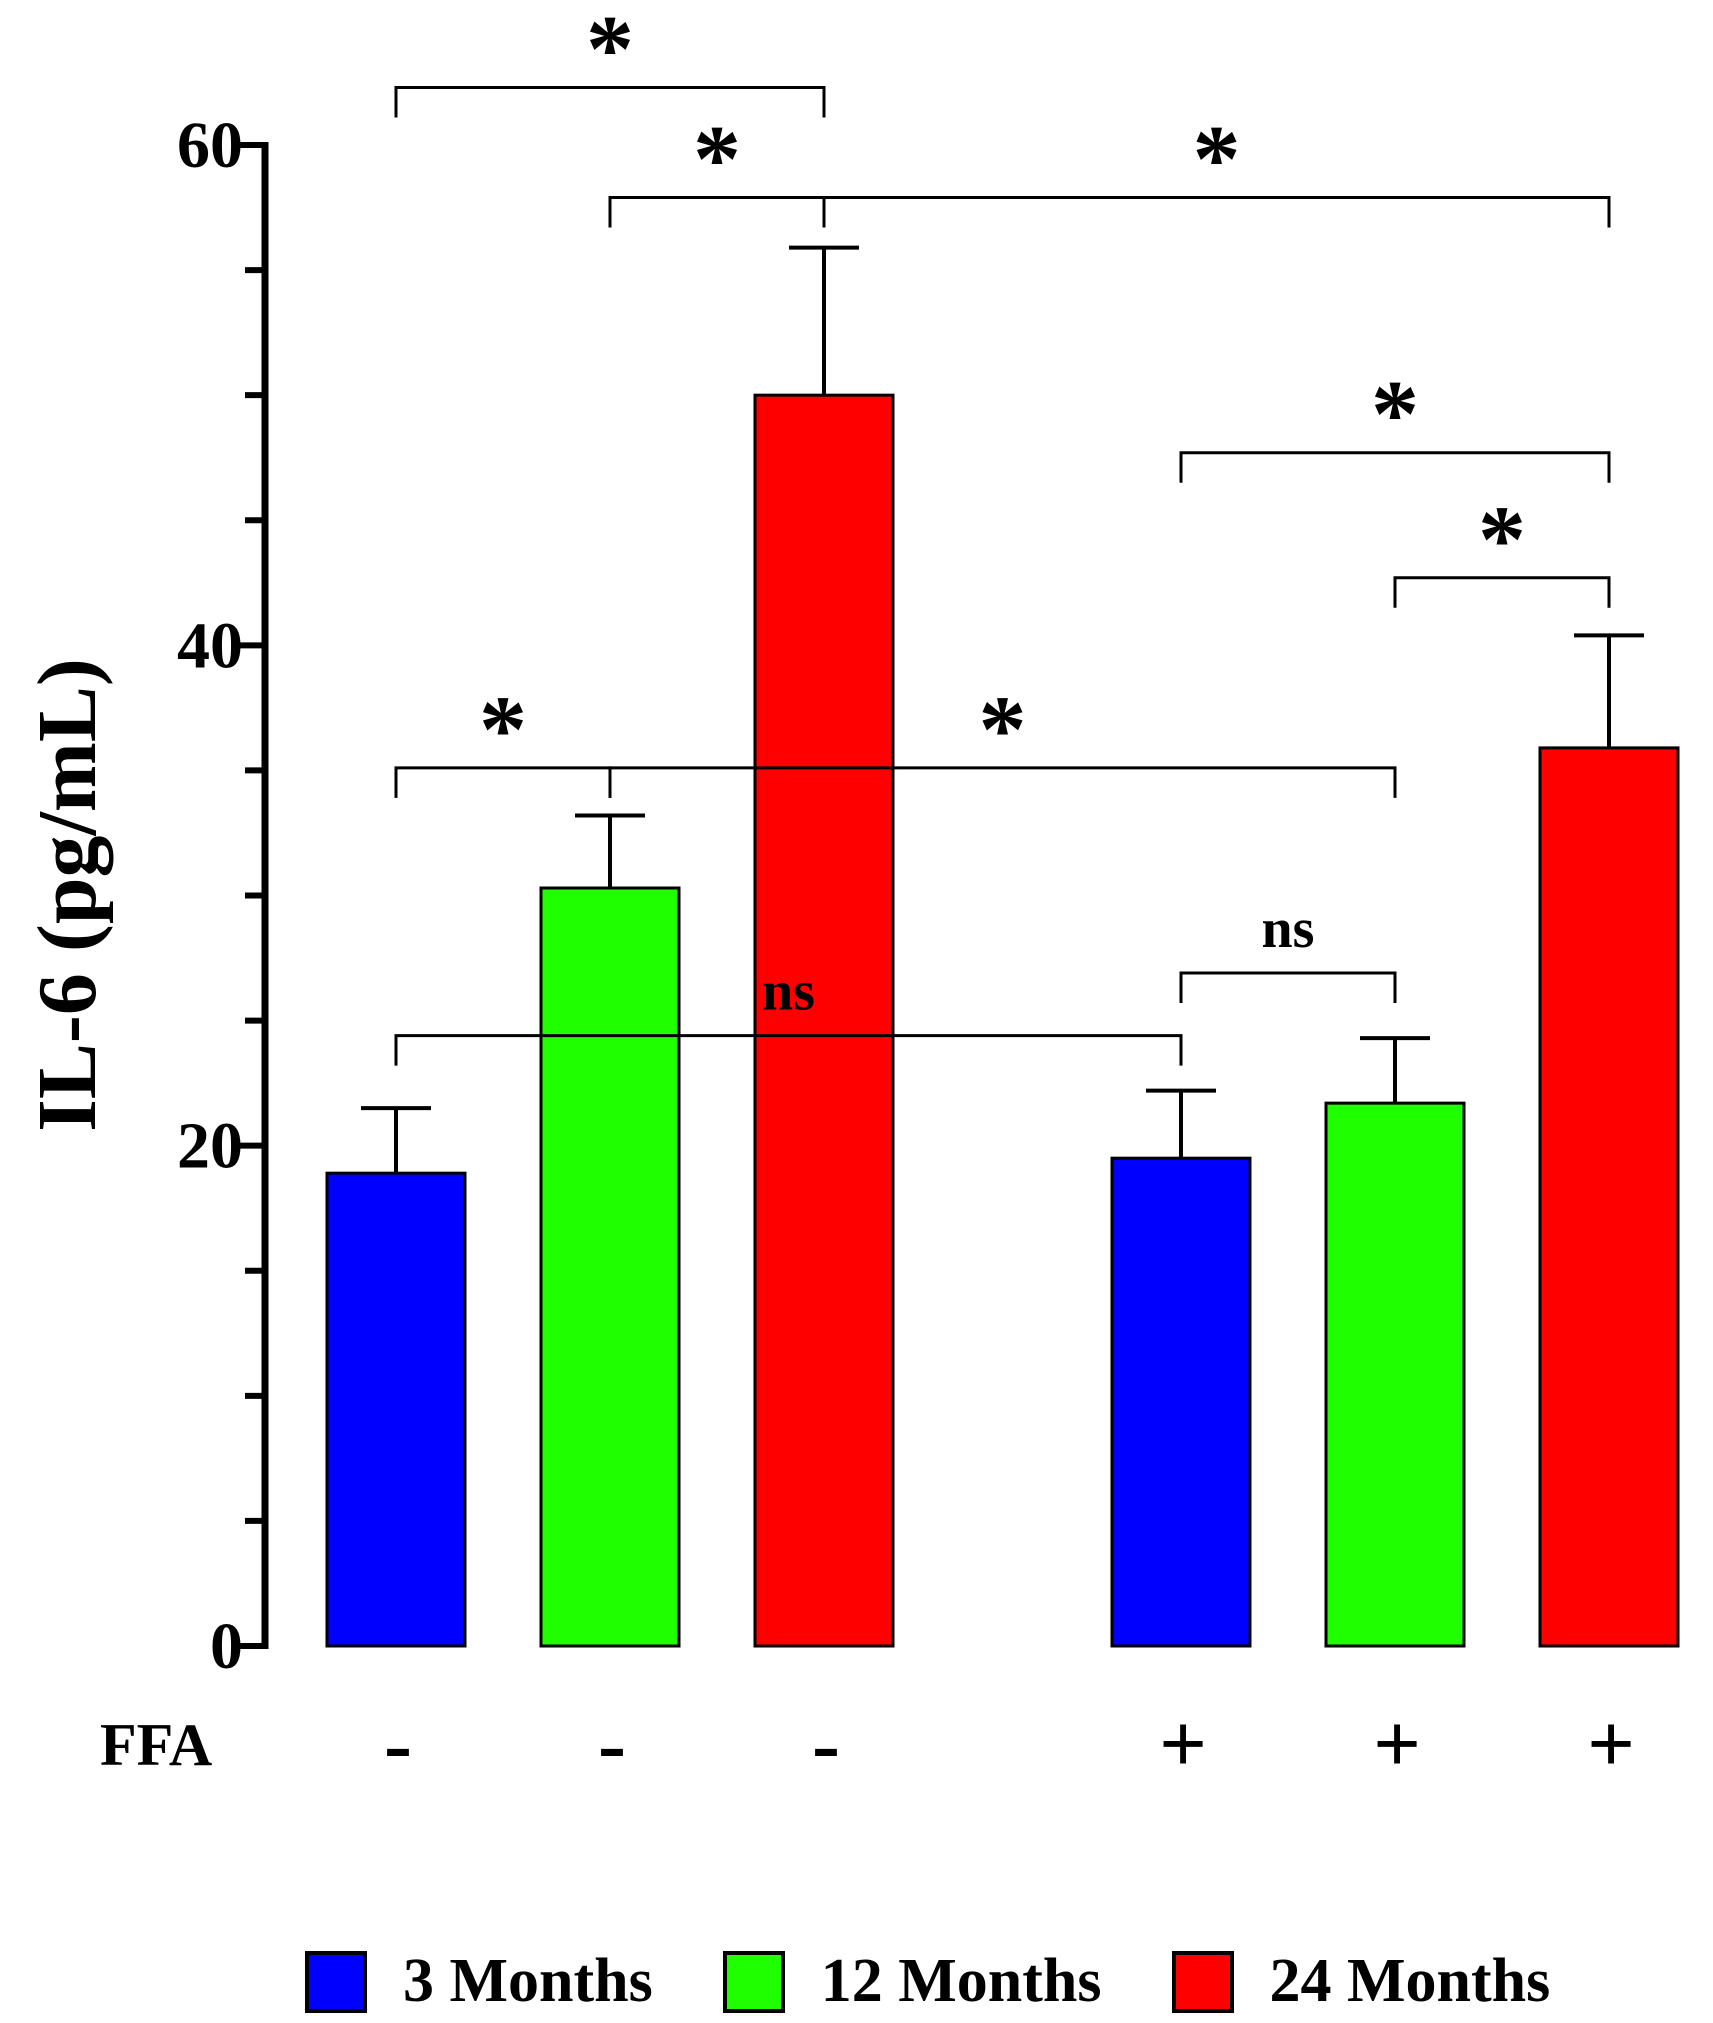  I want to click on legend-item-24-months: 24 Months, so click(1361, 1981).